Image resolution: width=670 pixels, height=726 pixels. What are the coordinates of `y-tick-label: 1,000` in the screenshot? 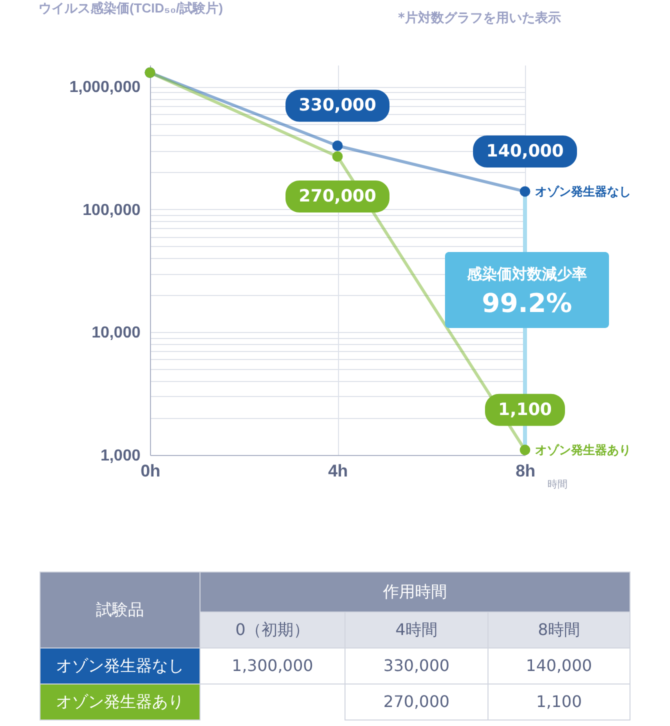 It's located at (120, 456).